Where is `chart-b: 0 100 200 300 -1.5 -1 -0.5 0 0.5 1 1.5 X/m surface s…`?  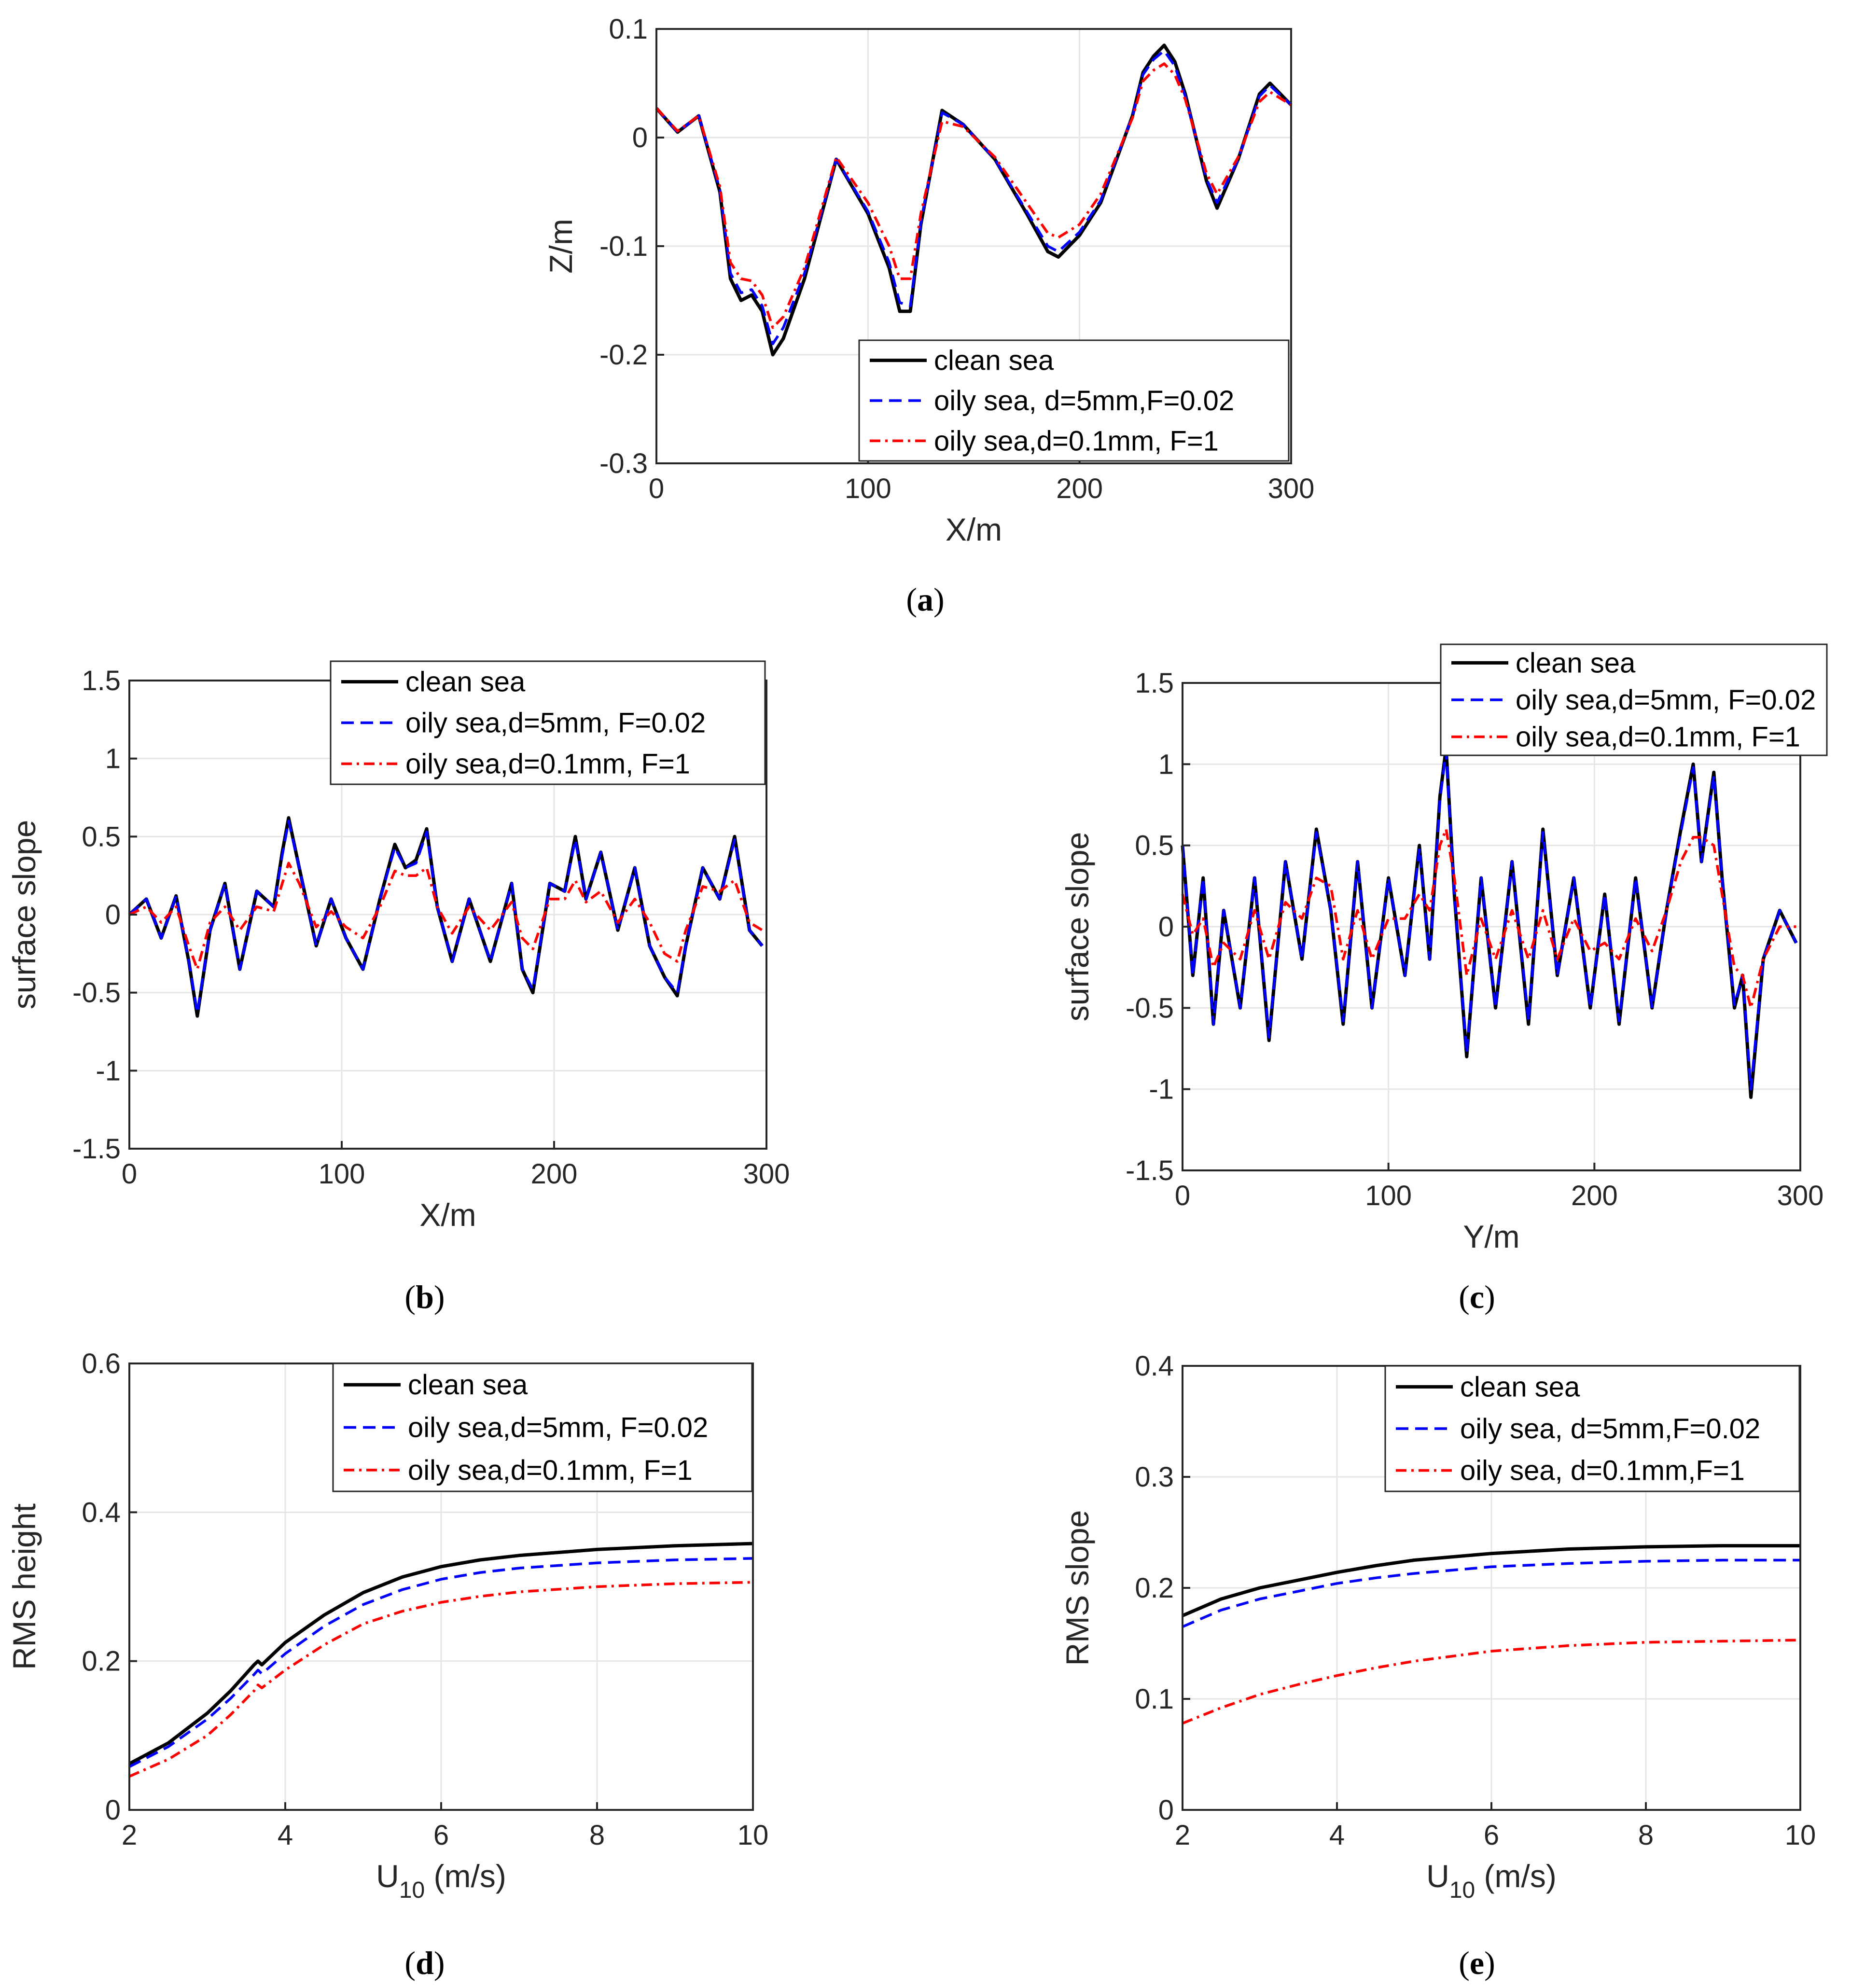 chart-b: 0 100 200 300 -1.5 -1 -0.5 0 0.5 1 1.5 X/m surface s… is located at coordinates (398, 946).